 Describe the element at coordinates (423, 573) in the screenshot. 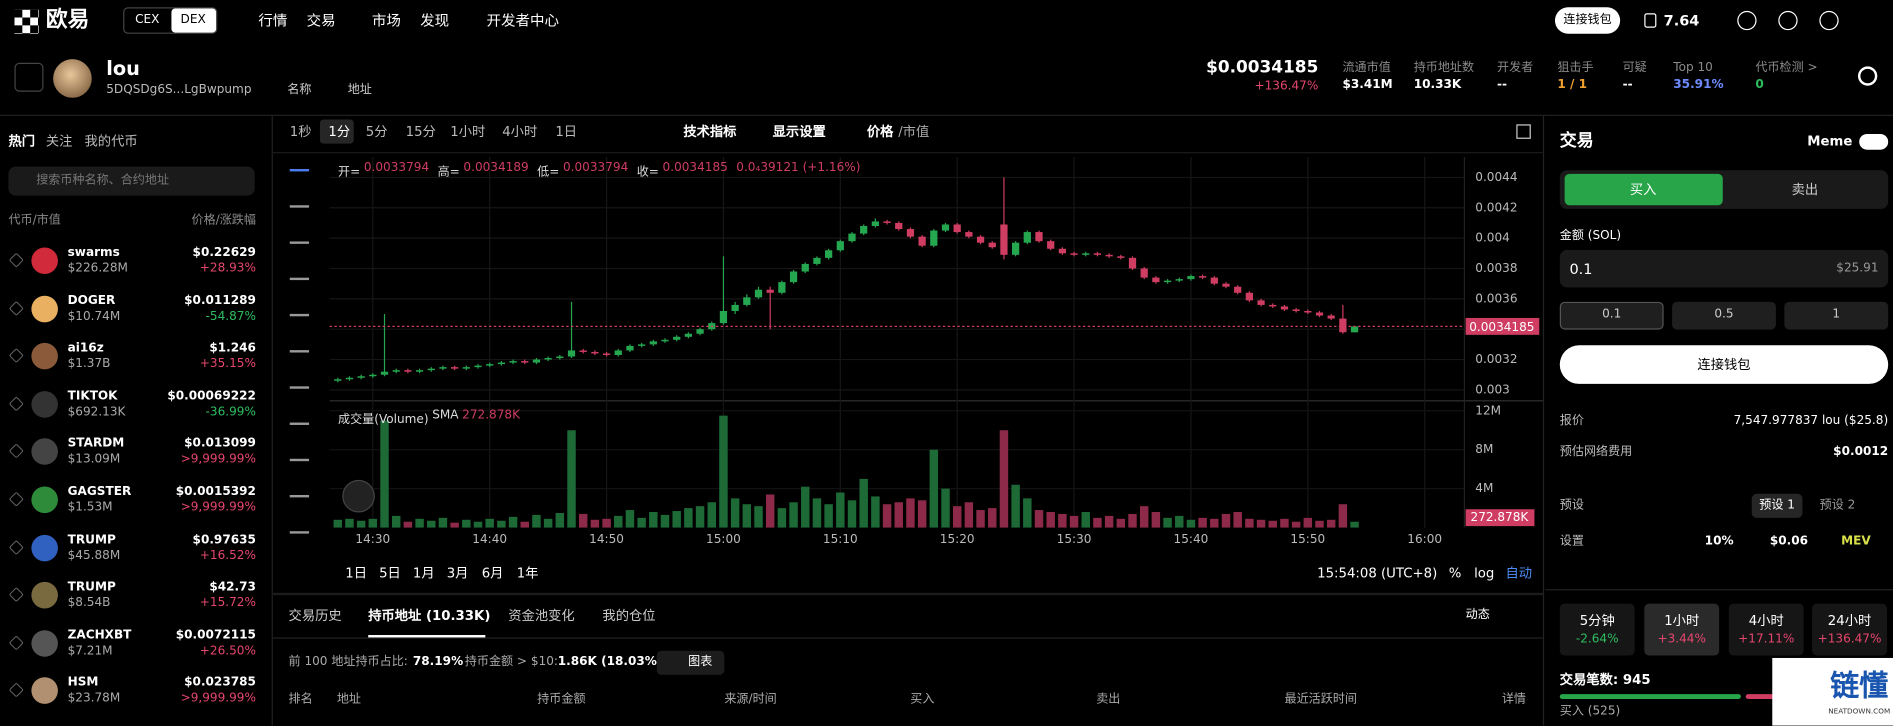

I see `range-button: 1月` at that location.